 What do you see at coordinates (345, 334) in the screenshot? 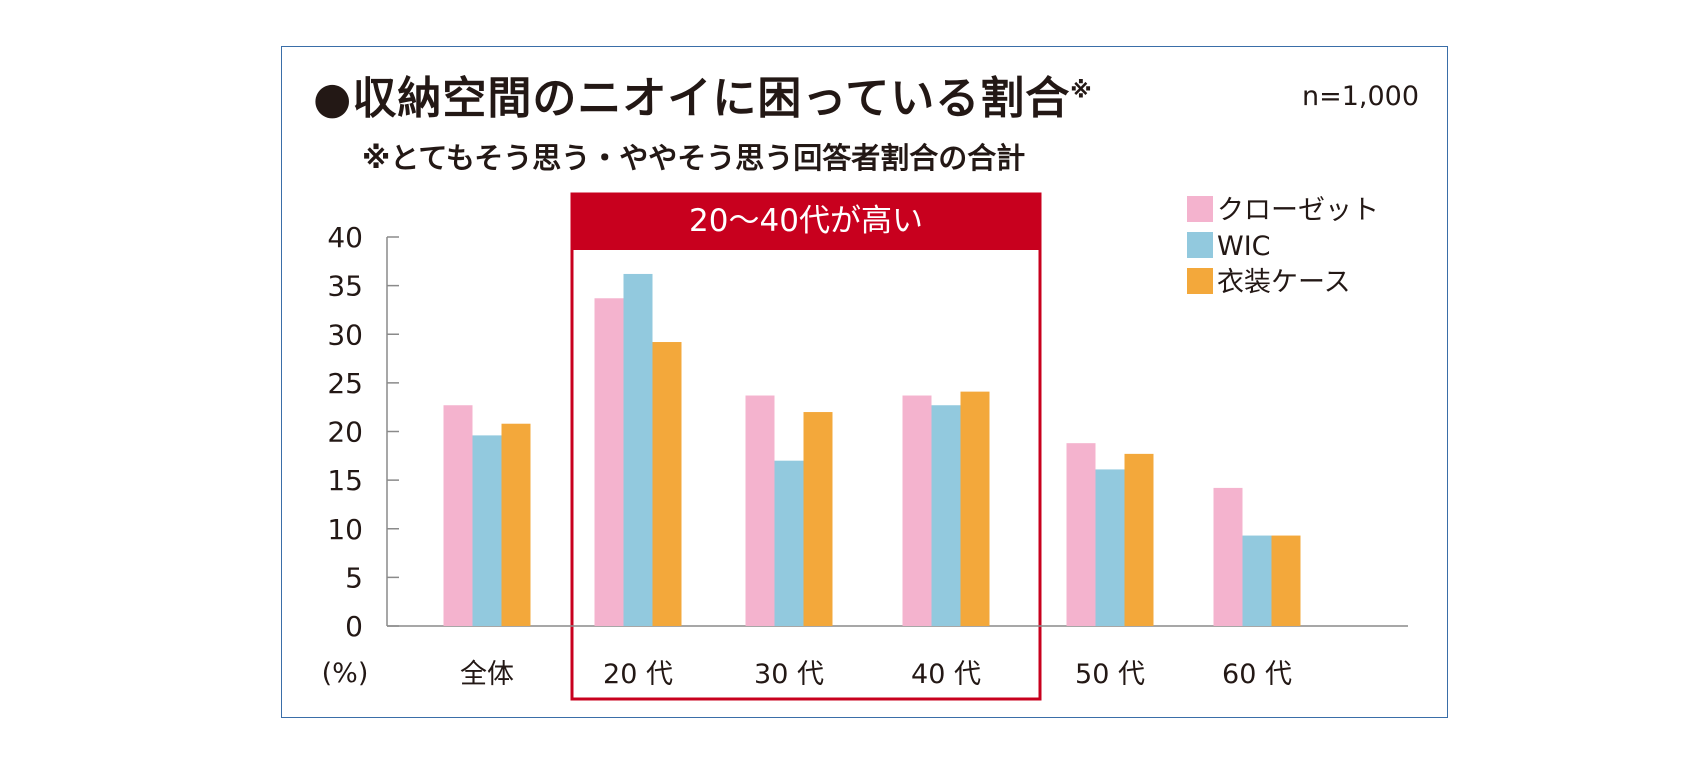
I see `y-tick-label: 30` at bounding box center [345, 334].